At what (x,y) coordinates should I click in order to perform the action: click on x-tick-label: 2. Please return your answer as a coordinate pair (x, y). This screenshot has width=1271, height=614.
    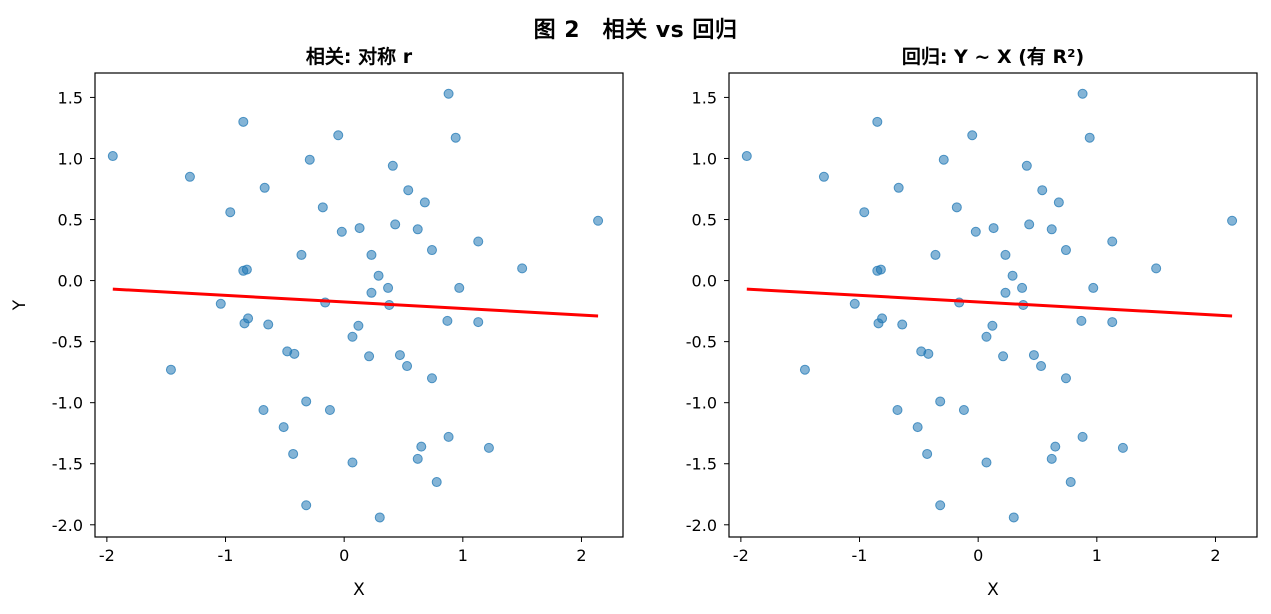
    Looking at the image, I should click on (581, 555).